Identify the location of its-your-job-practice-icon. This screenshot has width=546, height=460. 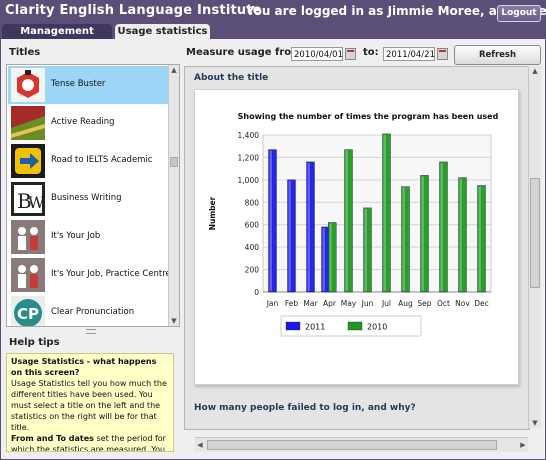
(28, 275).